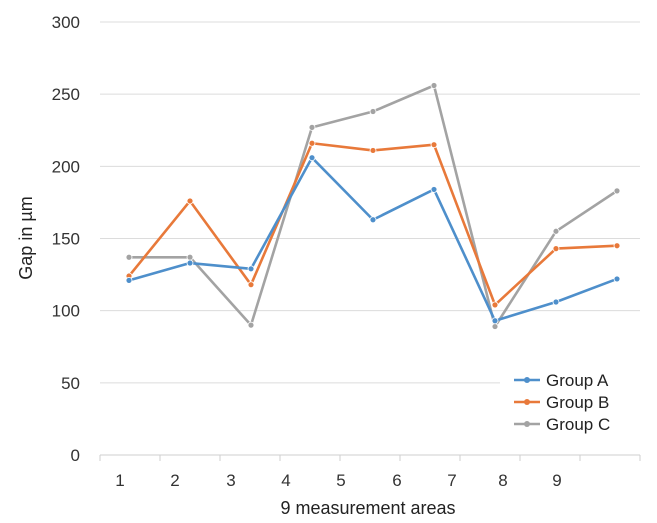  What do you see at coordinates (577, 380) in the screenshot?
I see `legend-label: Group A` at bounding box center [577, 380].